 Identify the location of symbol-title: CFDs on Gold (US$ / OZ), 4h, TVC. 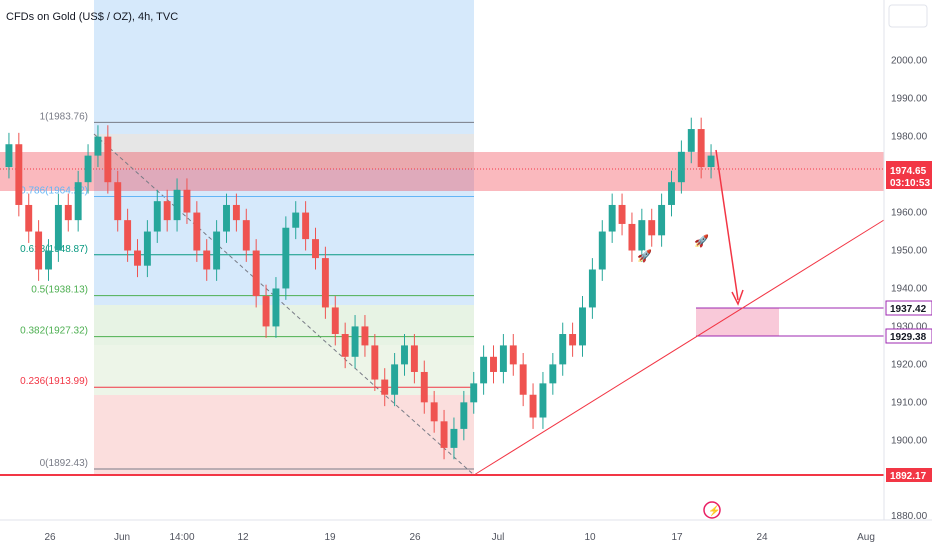
(92, 17).